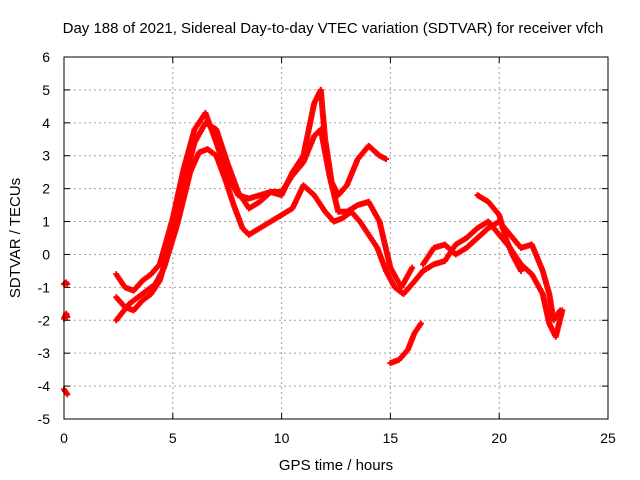 The height and width of the screenshot is (480, 640). I want to click on y-tick-label: -4, so click(44, 386).